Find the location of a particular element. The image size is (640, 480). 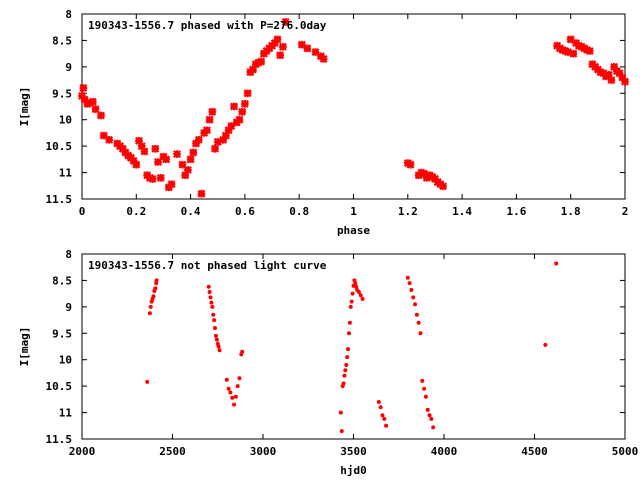

phased-plot-x-axis-label: phase is located at coordinates (353, 230).